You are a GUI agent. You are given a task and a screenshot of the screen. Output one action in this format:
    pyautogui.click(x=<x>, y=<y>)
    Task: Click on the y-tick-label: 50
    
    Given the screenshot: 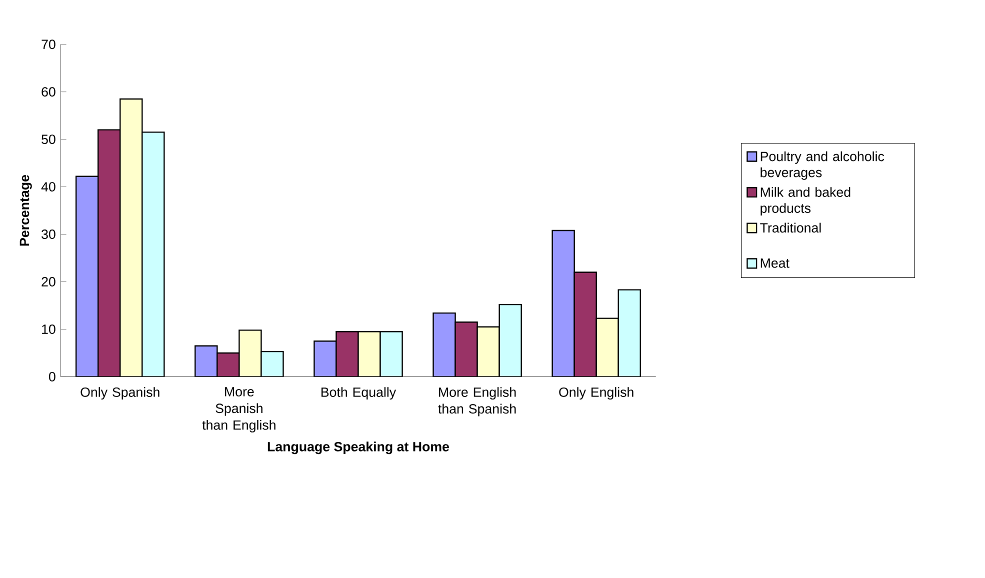 What is the action you would take?
    pyautogui.click(x=49, y=139)
    